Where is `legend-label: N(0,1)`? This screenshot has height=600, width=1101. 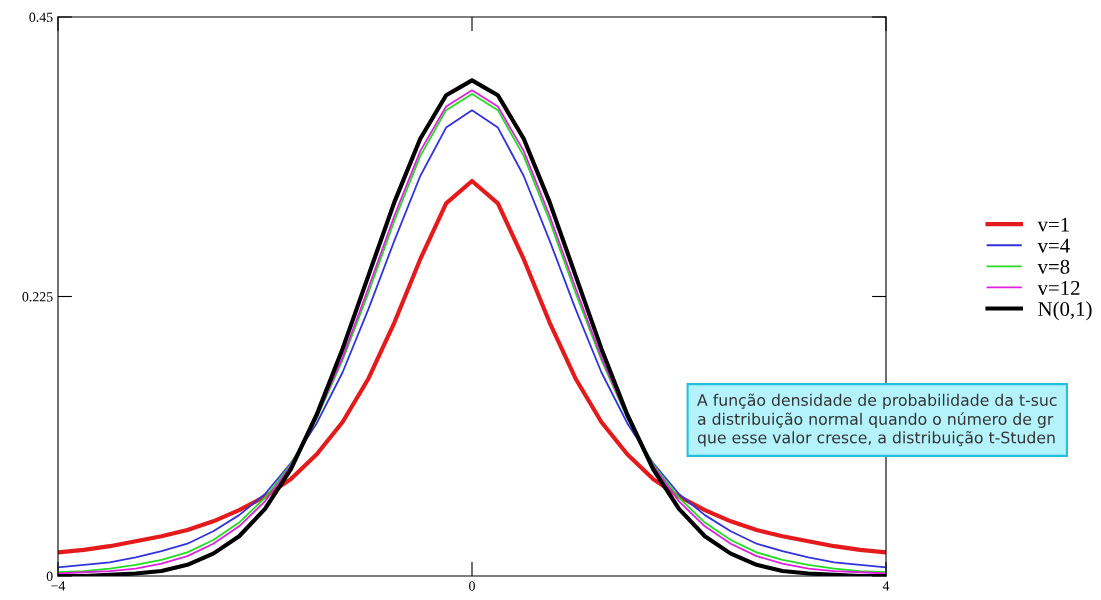 legend-label: N(0,1) is located at coordinates (1065, 311).